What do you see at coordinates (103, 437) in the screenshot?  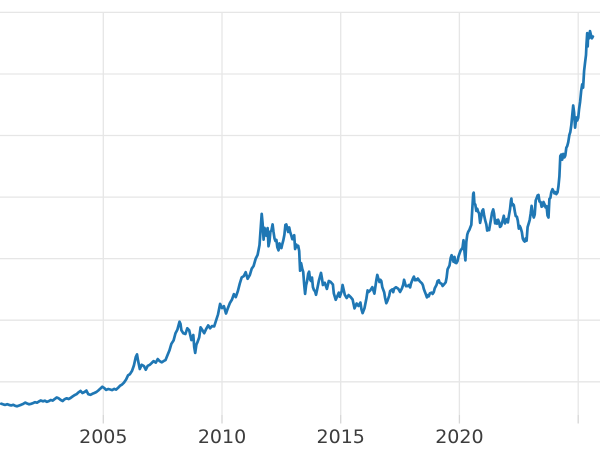 I see `x-tick-label-2005: 2005` at bounding box center [103, 437].